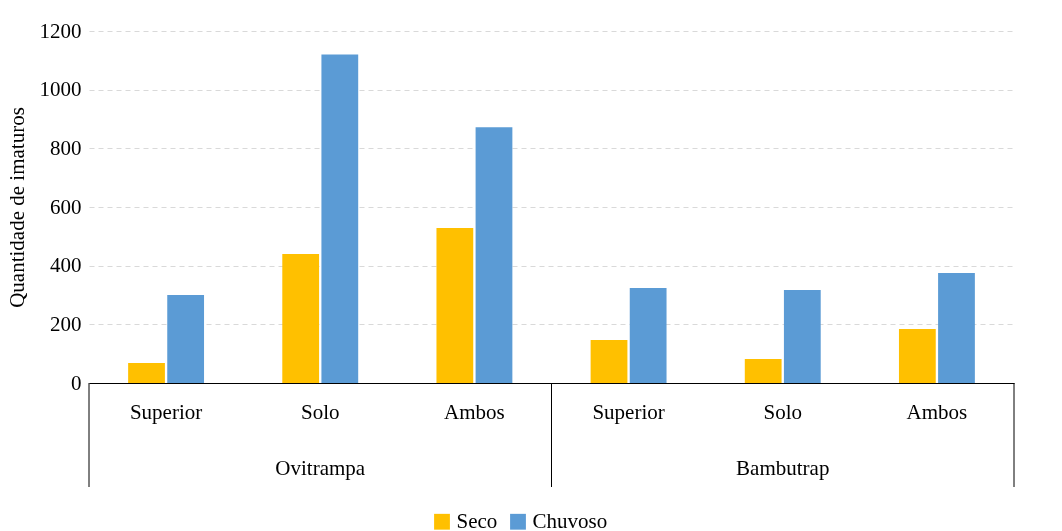 This screenshot has width=1062, height=531. Describe the element at coordinates (60, 30) in the screenshot. I see `y-tick-label: 1200` at that location.